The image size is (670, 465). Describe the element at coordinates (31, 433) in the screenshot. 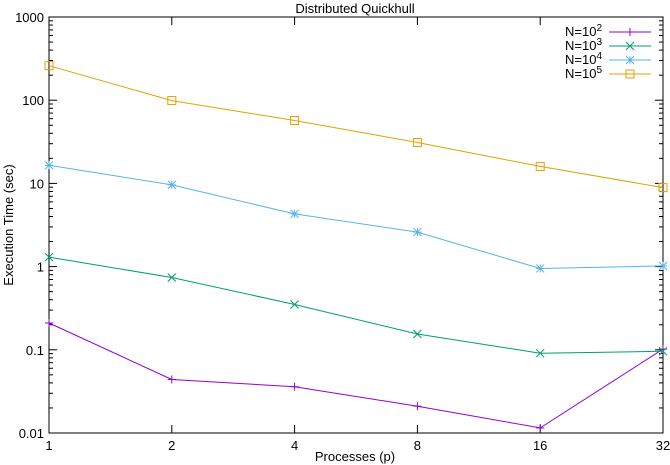

I see `y-tick-label: 0.01` at that location.